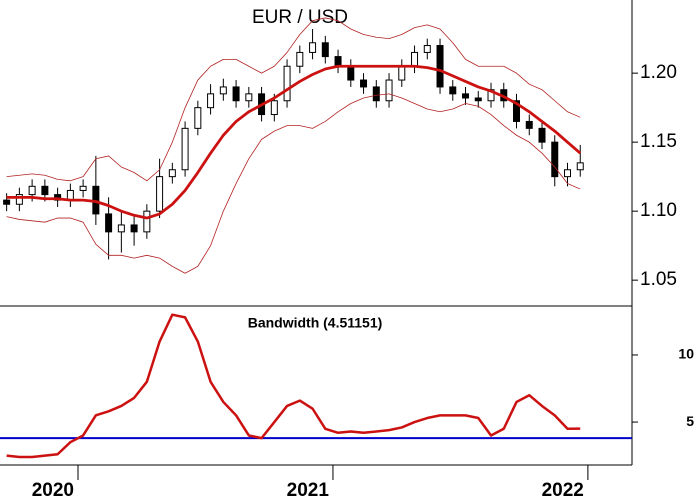  What do you see at coordinates (563, 490) in the screenshot?
I see `x-tick-label: 2022` at bounding box center [563, 490].